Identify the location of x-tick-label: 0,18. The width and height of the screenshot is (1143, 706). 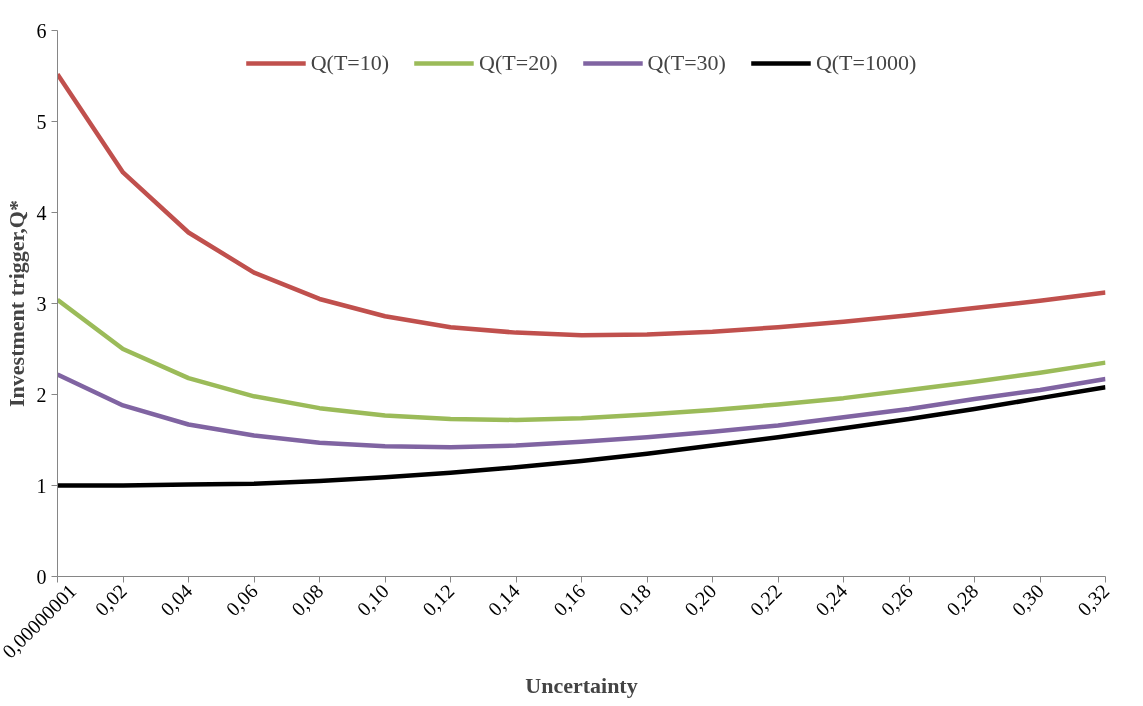
(634, 600).